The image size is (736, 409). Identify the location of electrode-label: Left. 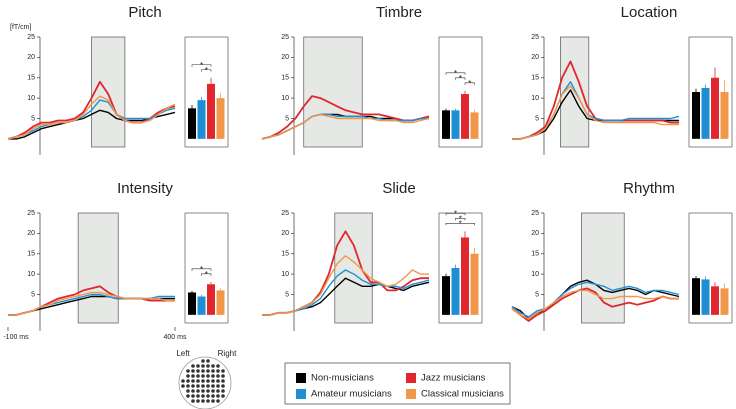
(183, 353).